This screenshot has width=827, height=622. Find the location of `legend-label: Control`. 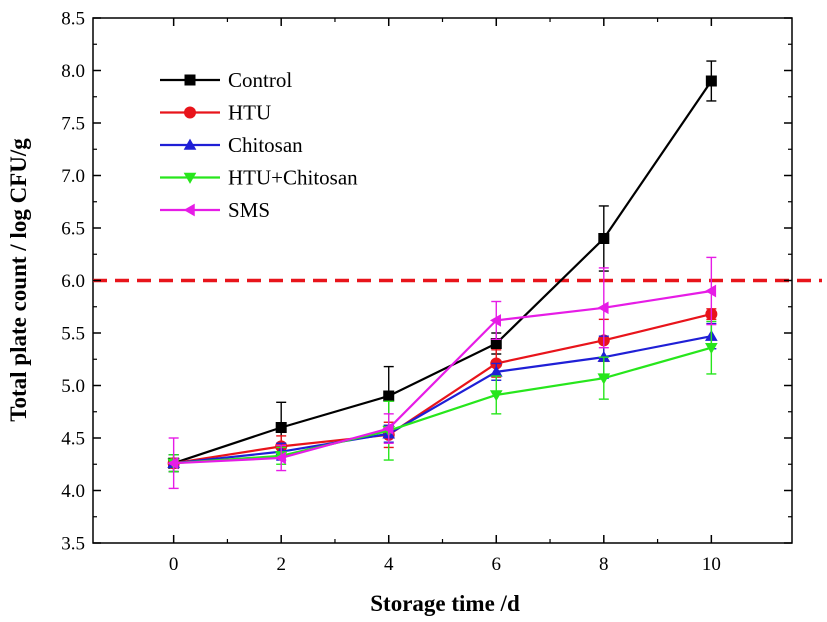

legend-label: Control is located at coordinates (260, 80).